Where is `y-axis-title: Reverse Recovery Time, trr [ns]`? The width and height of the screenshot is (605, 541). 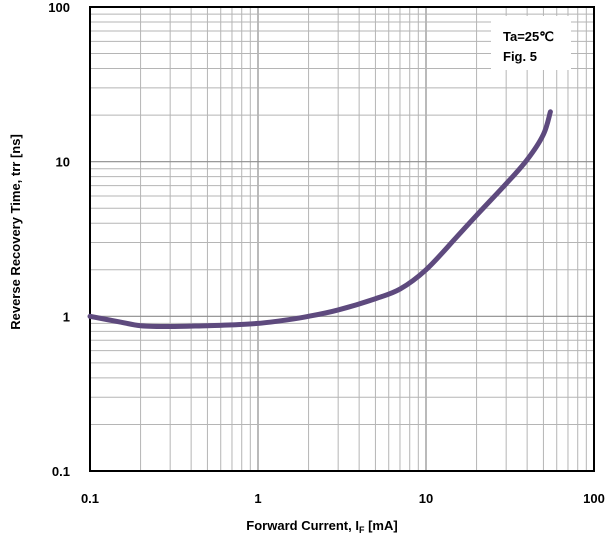 y-axis-title: Reverse Recovery Time, trr [ns] is located at coordinates (15, 232).